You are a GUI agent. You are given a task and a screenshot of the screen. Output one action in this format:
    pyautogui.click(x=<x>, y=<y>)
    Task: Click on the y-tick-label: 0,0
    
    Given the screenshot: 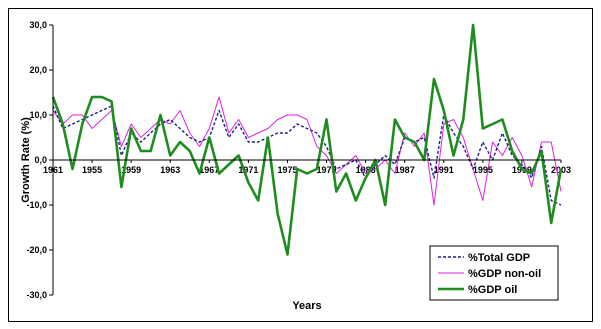 What is the action you would take?
    pyautogui.click(x=40, y=160)
    